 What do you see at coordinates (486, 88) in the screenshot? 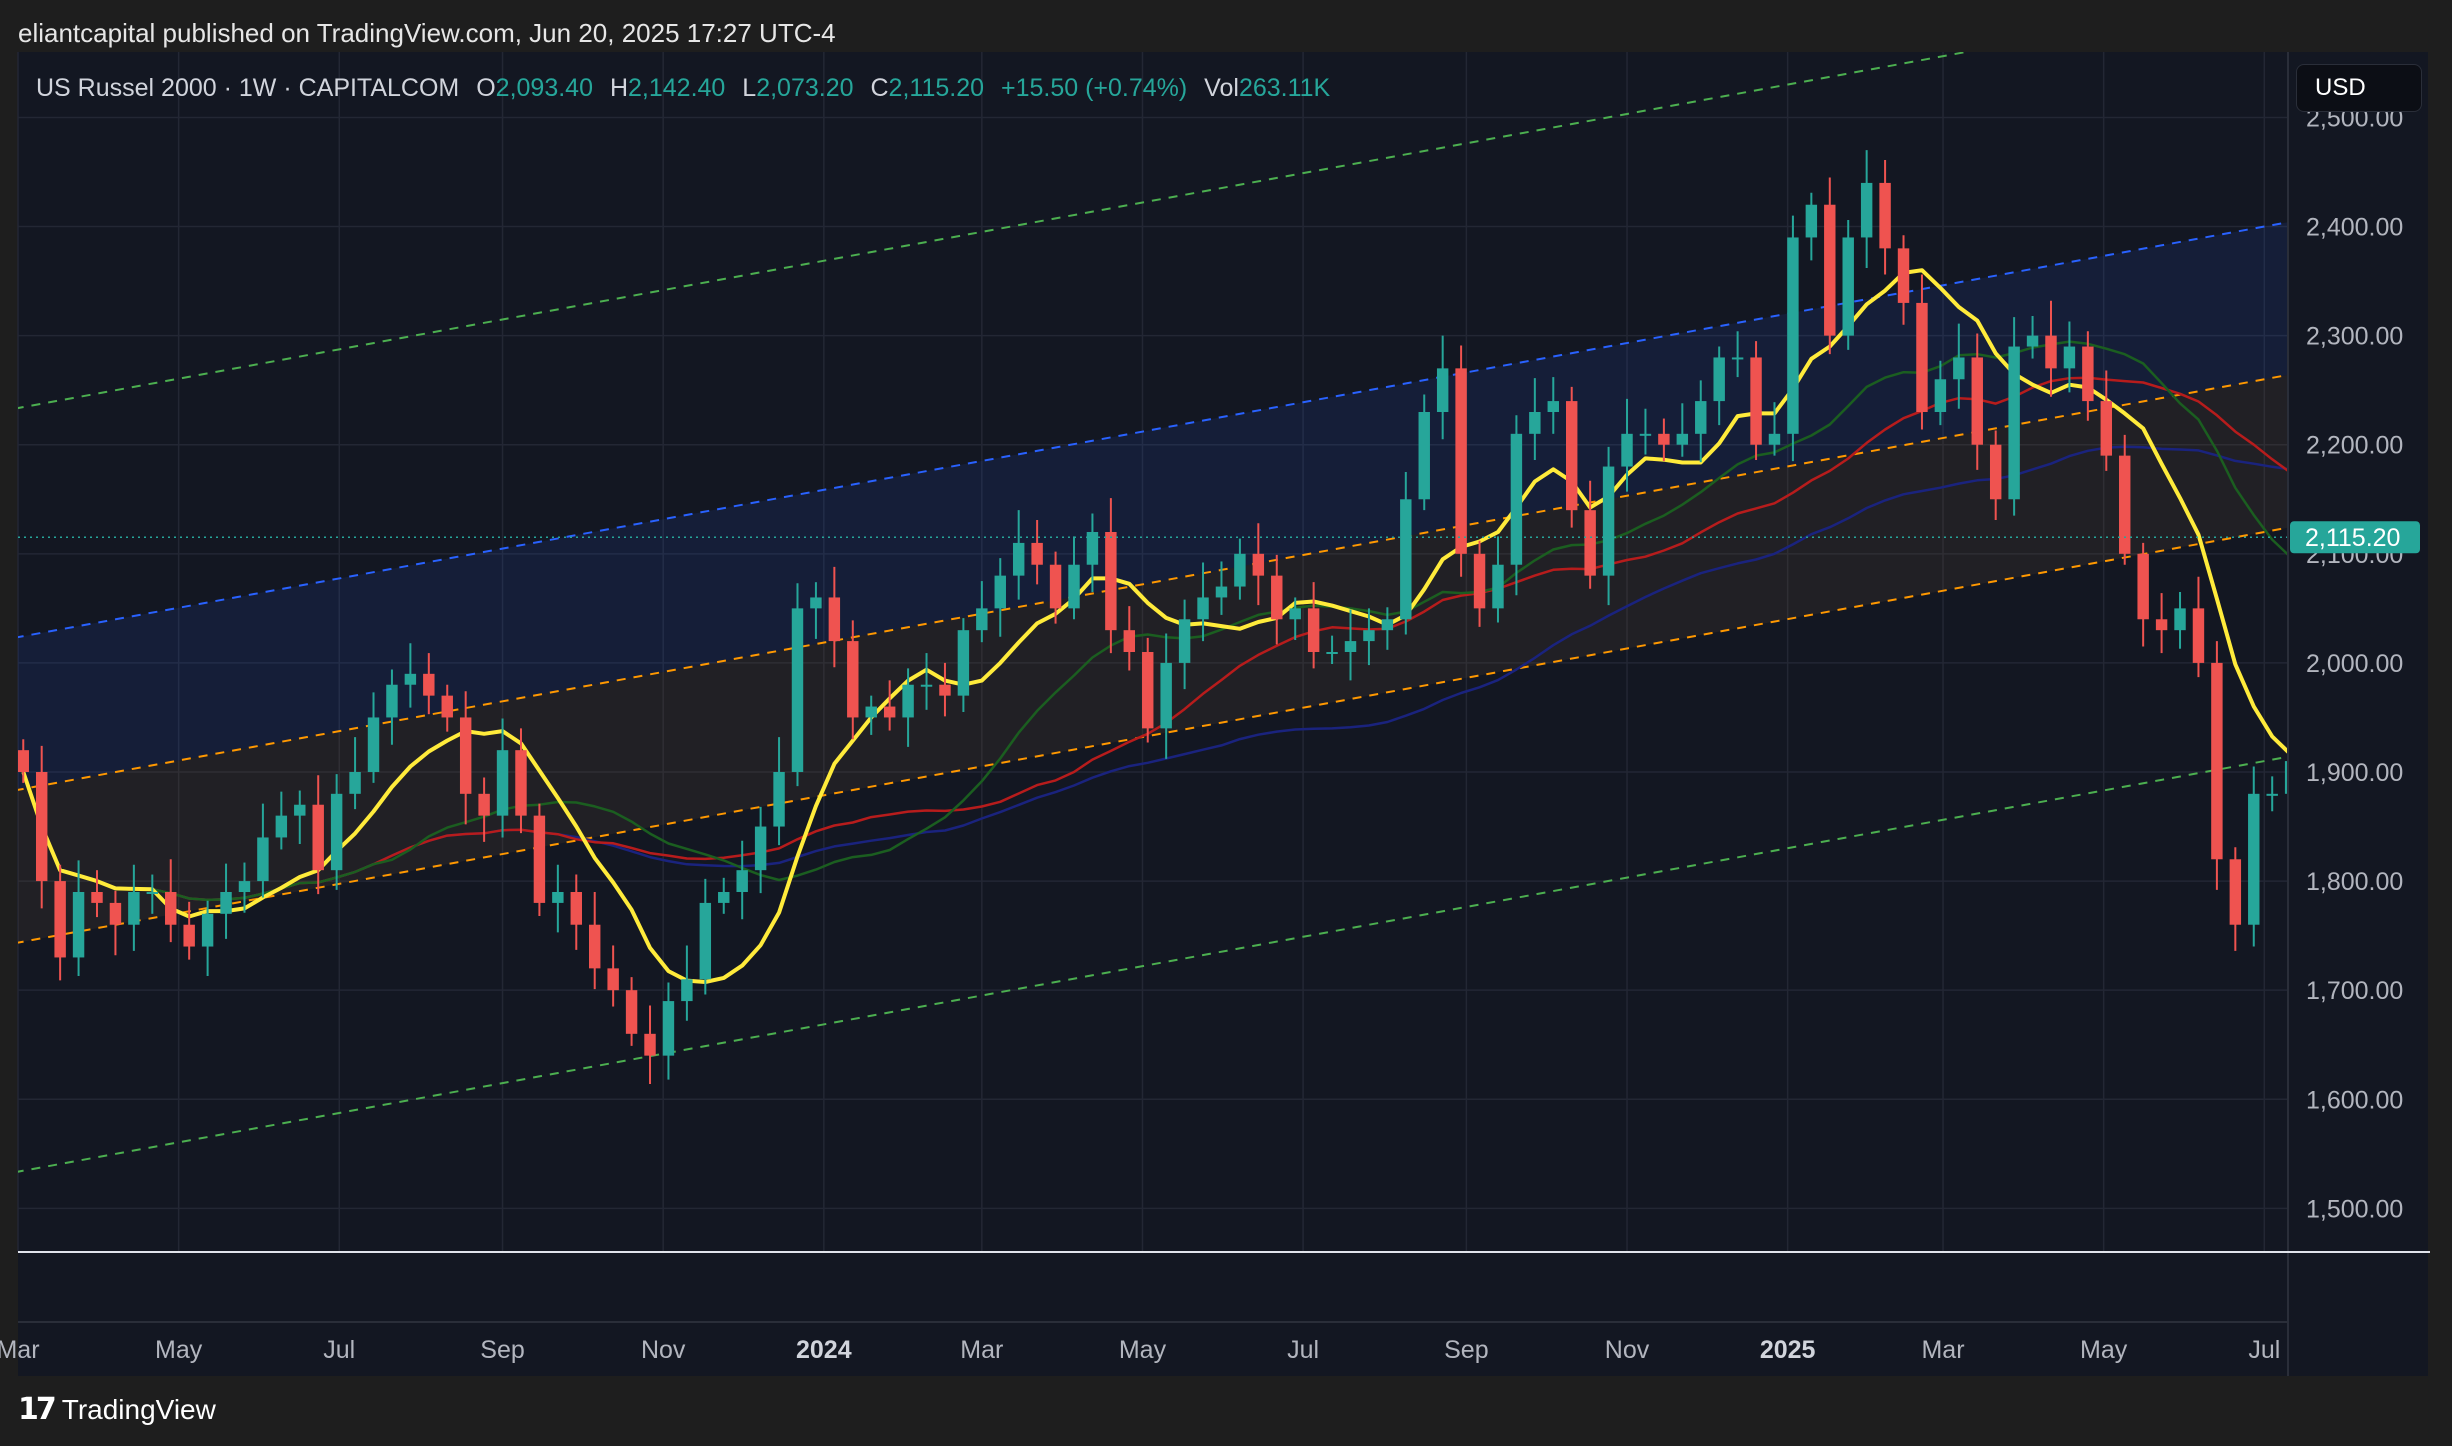
I see `open-label: O` at bounding box center [486, 88].